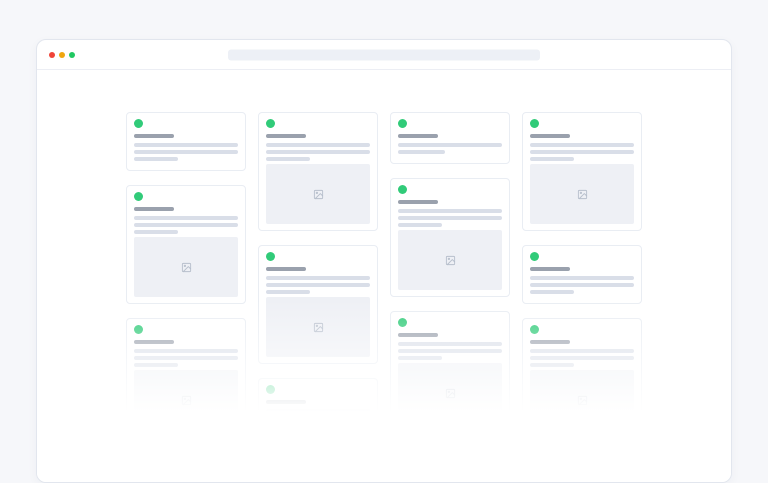 The image size is (768, 483). I want to click on minimize-button, so click(62, 54).